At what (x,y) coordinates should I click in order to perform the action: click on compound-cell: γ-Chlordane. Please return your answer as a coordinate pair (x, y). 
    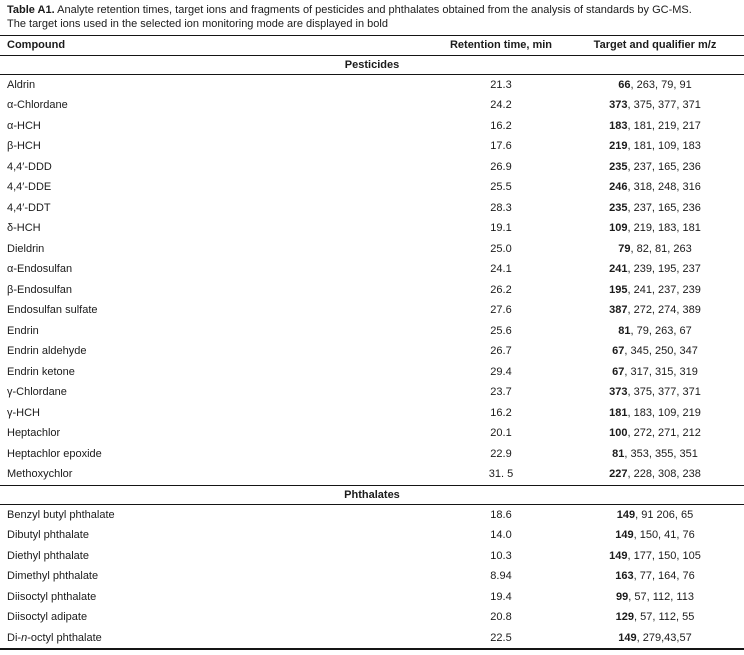
    Looking at the image, I should click on (37, 392).